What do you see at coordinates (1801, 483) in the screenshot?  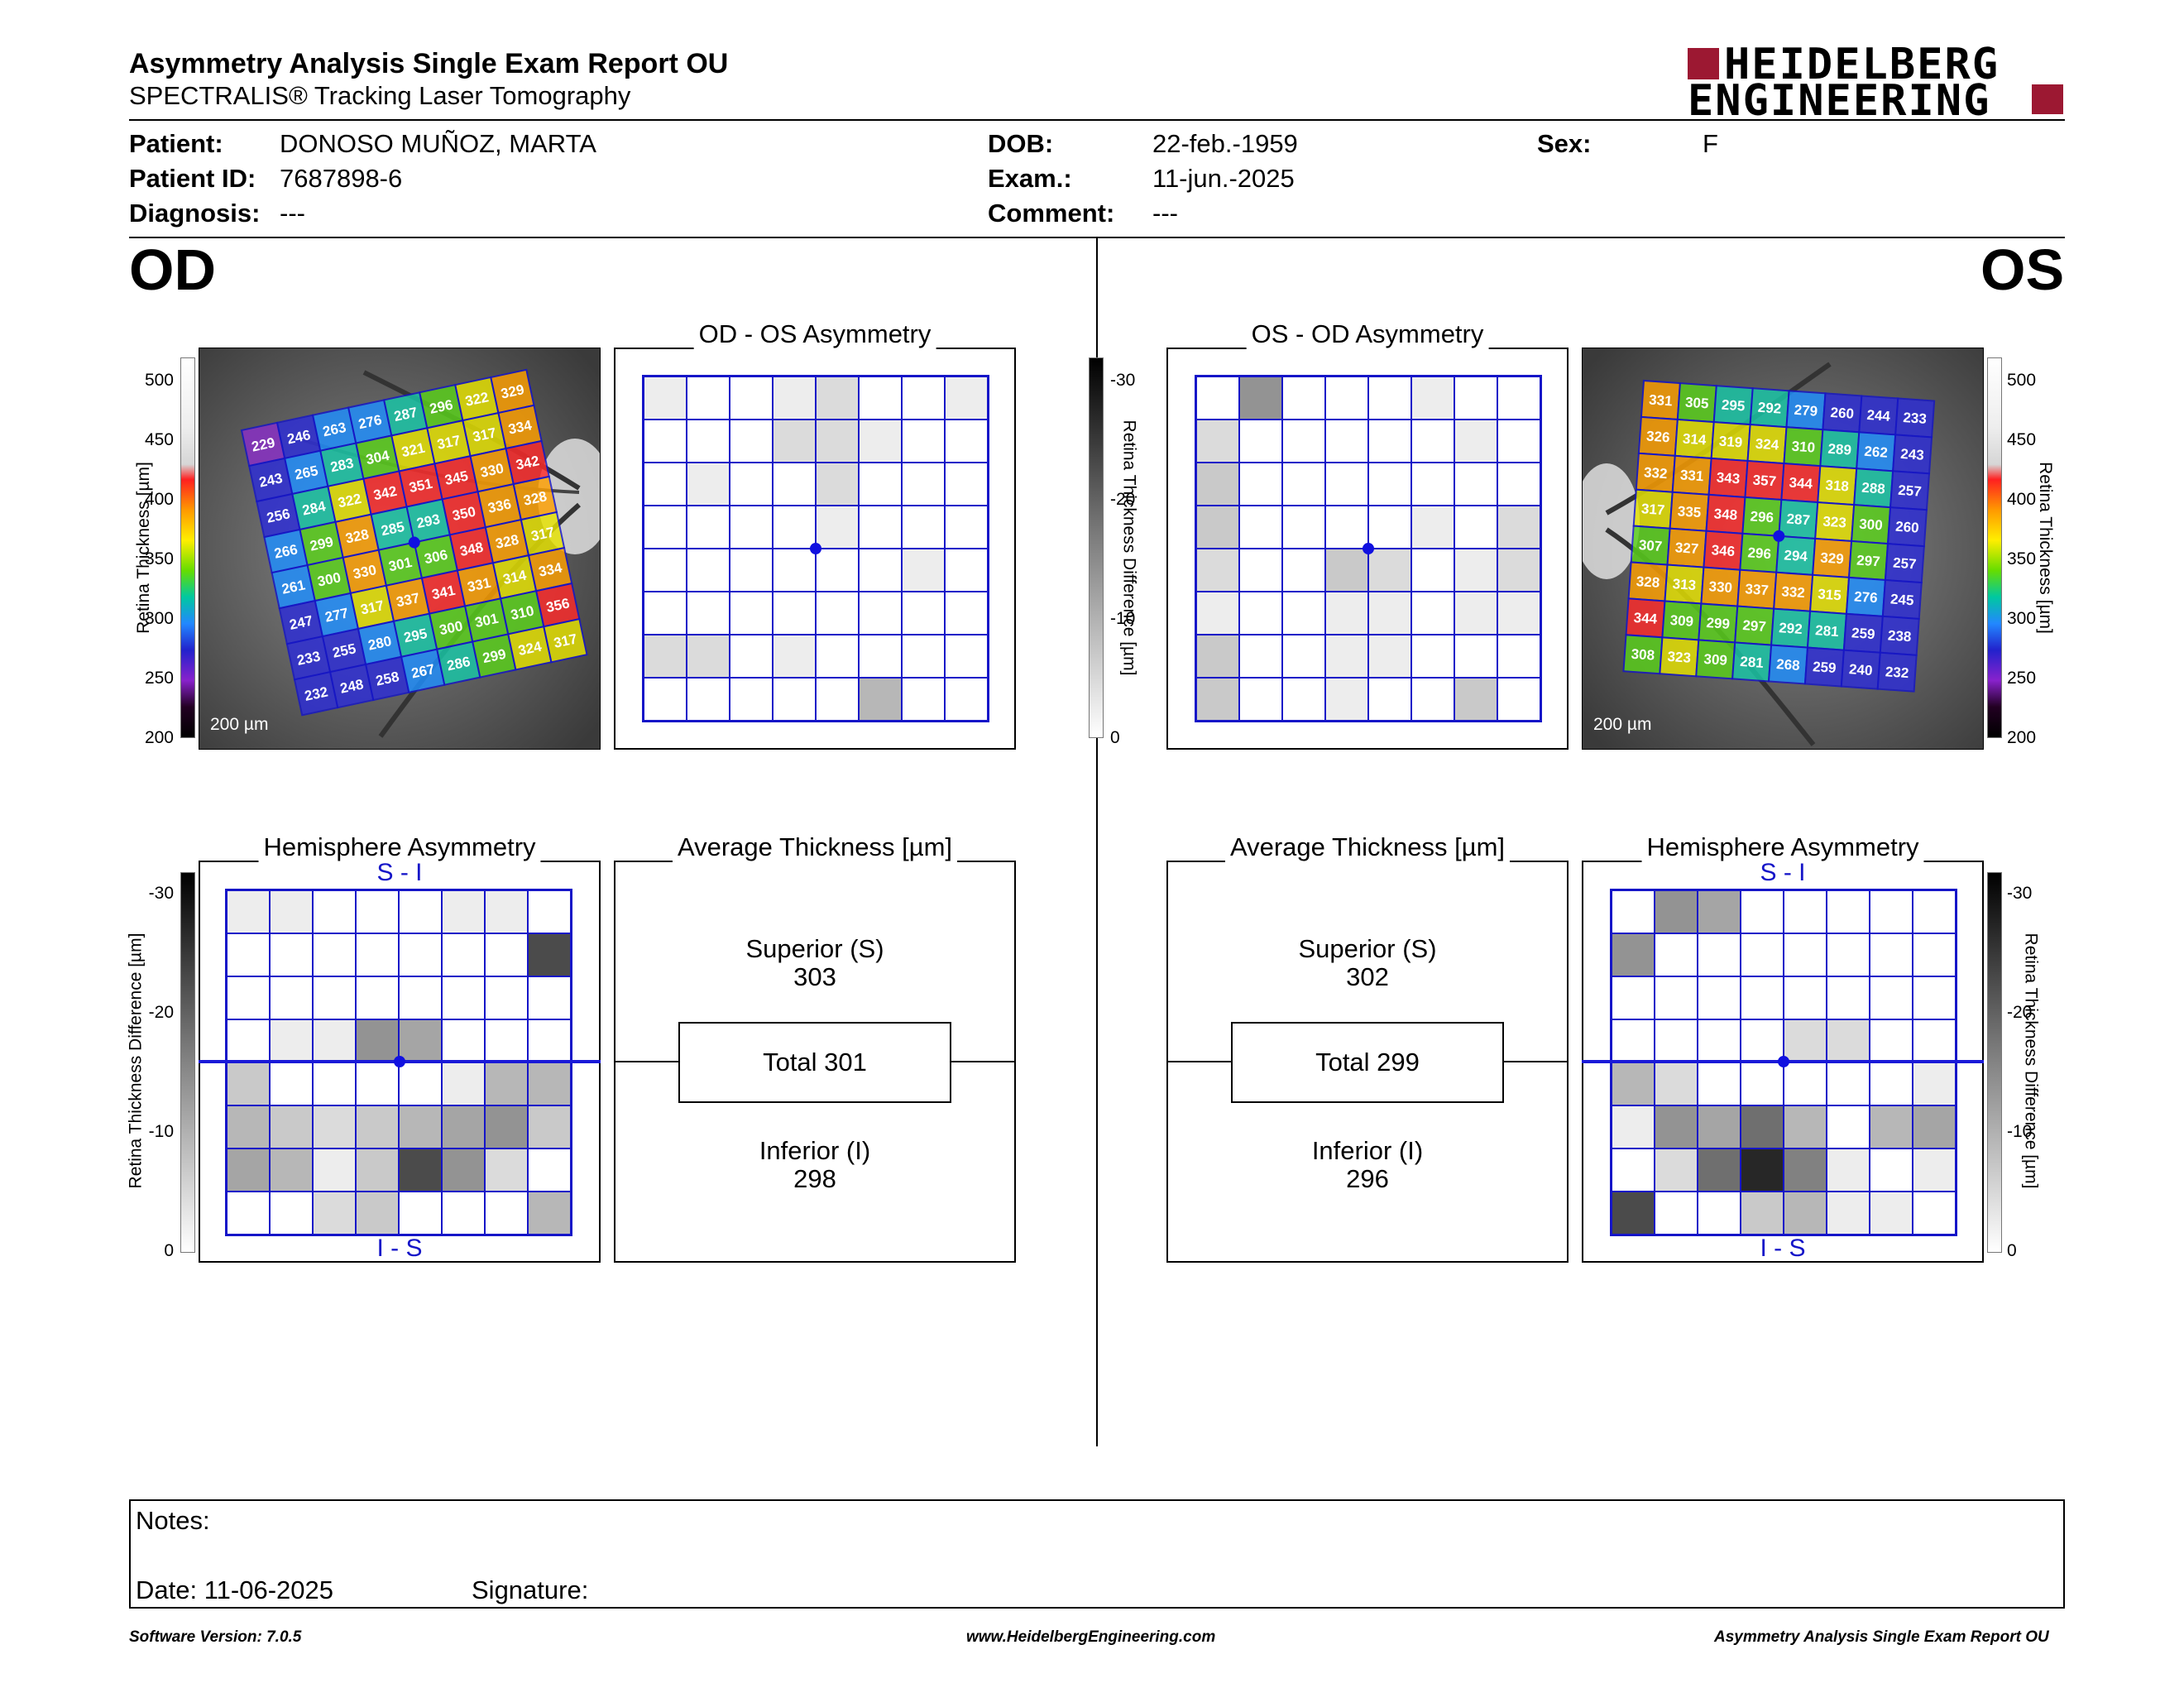 I see `thickness-value: 344` at bounding box center [1801, 483].